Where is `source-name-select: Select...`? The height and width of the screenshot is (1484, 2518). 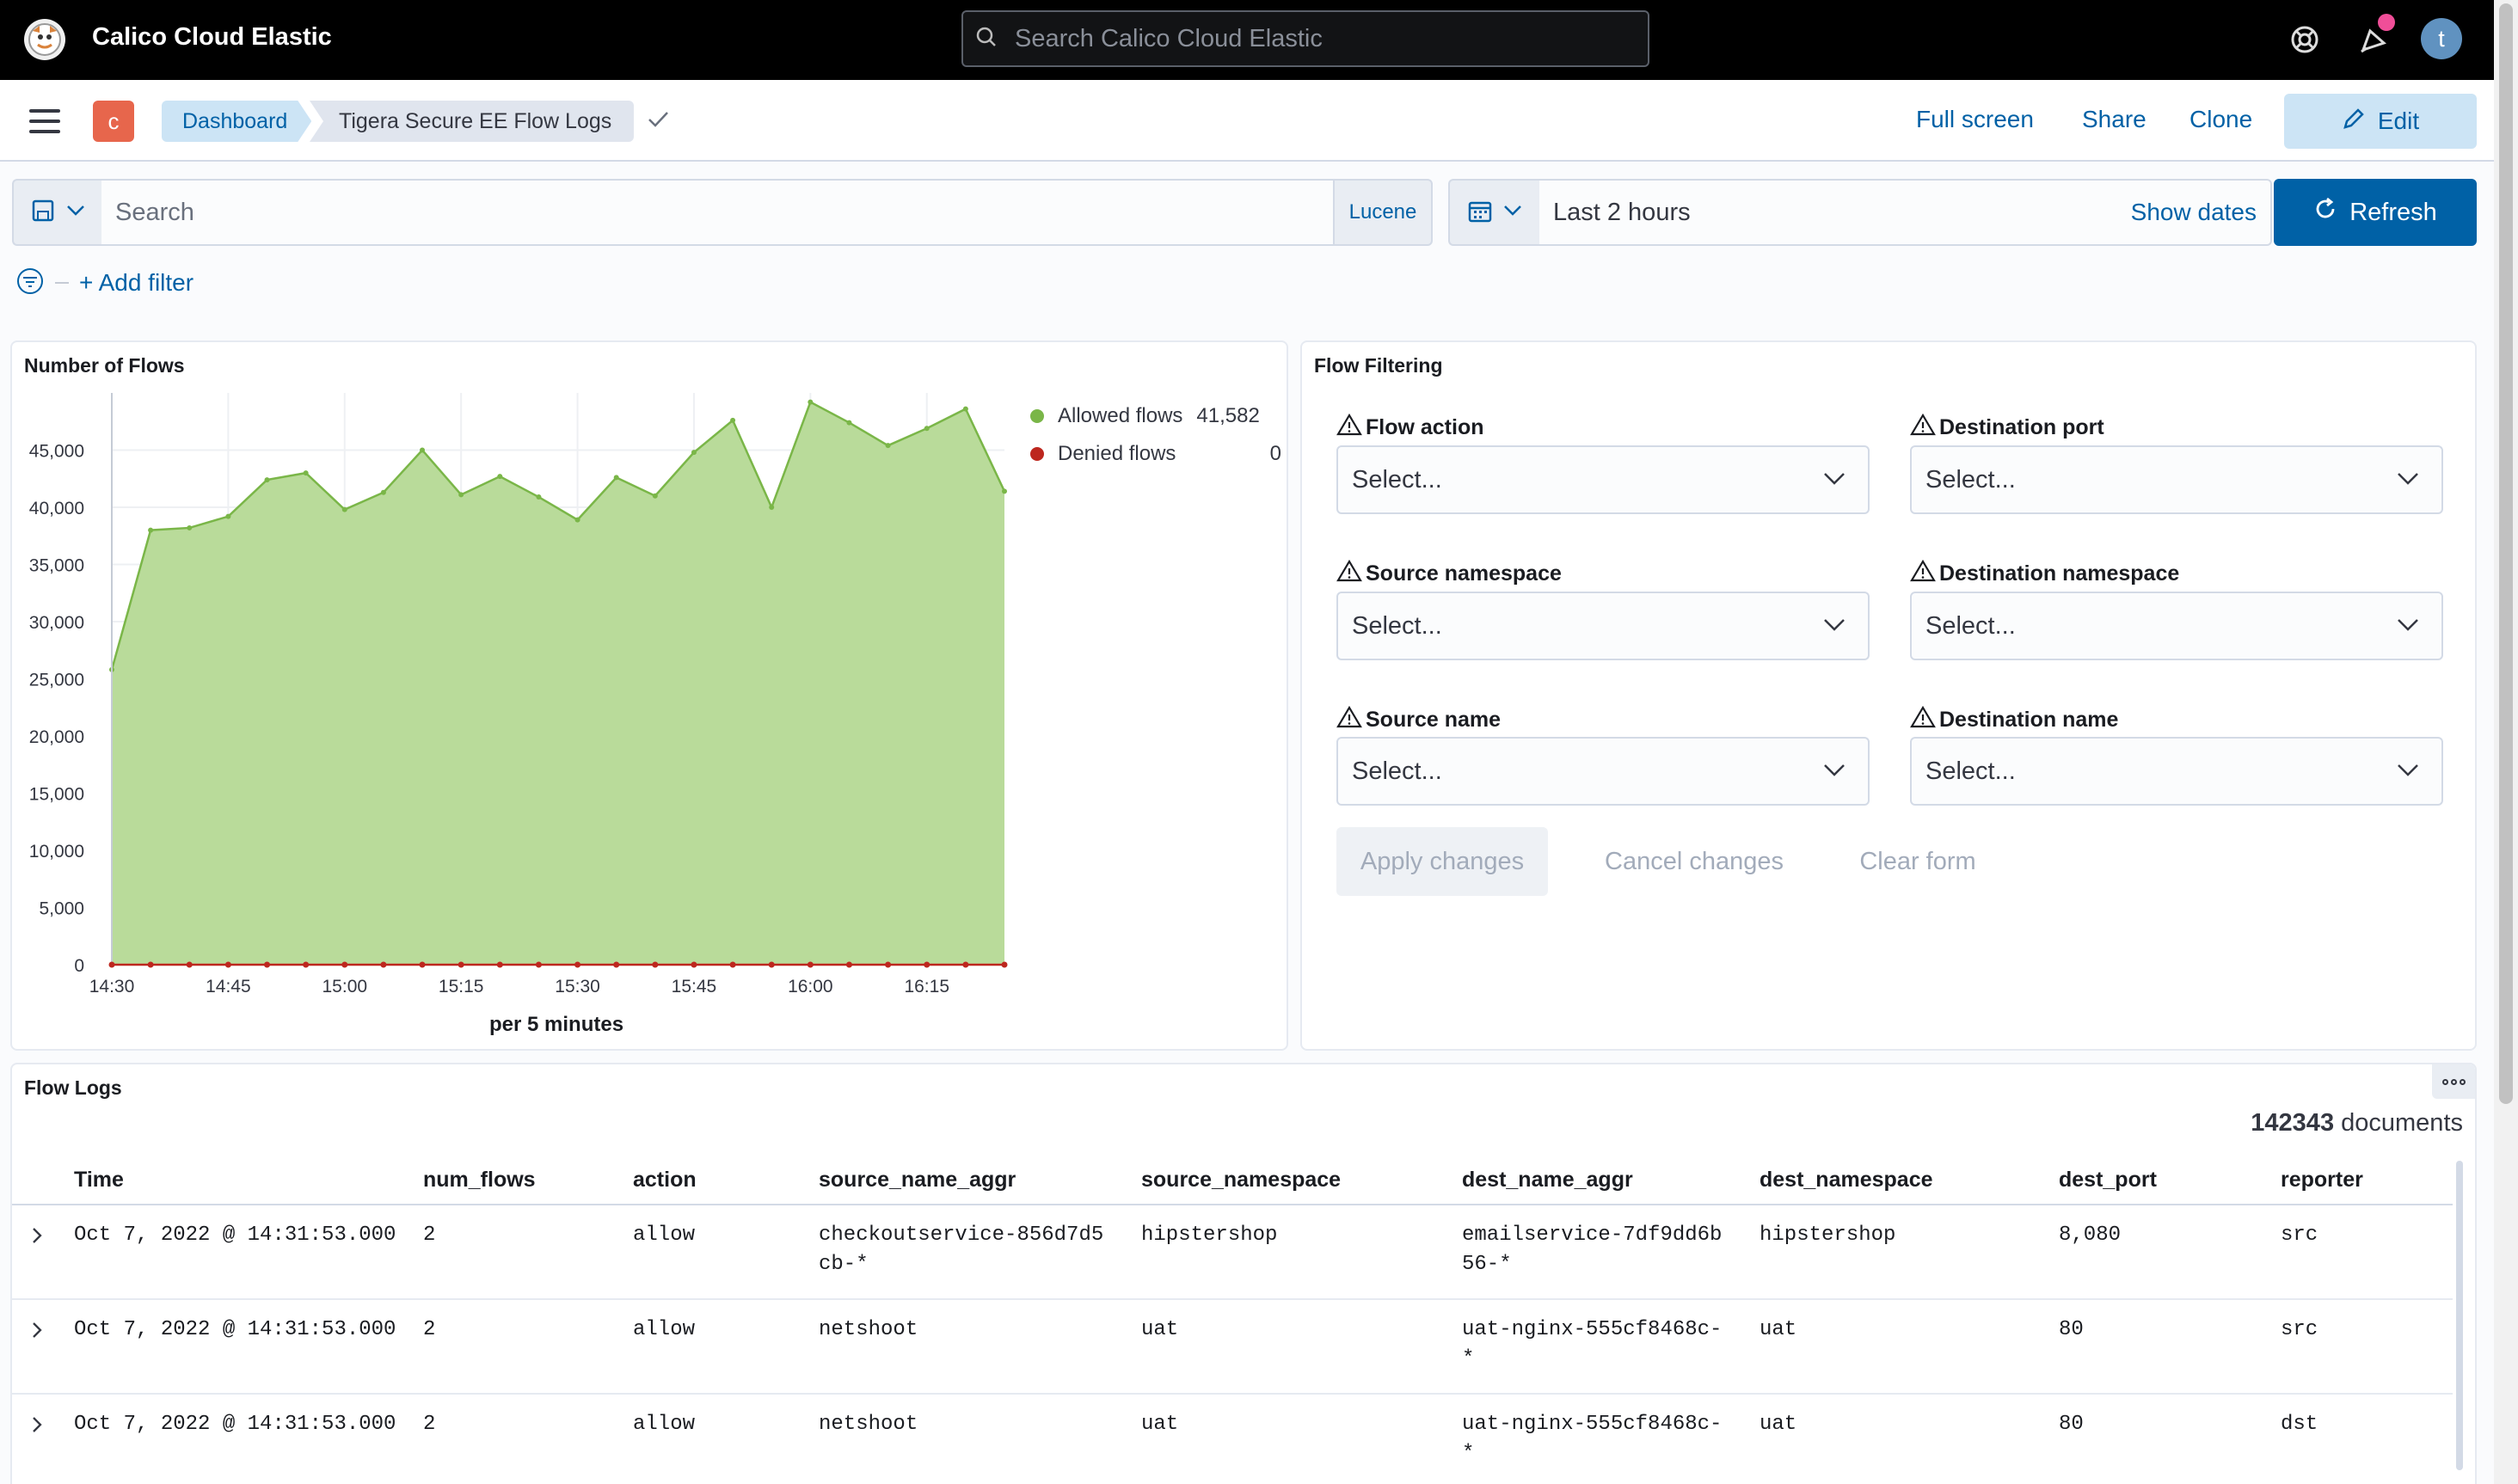 source-name-select: Select... is located at coordinates (1603, 771).